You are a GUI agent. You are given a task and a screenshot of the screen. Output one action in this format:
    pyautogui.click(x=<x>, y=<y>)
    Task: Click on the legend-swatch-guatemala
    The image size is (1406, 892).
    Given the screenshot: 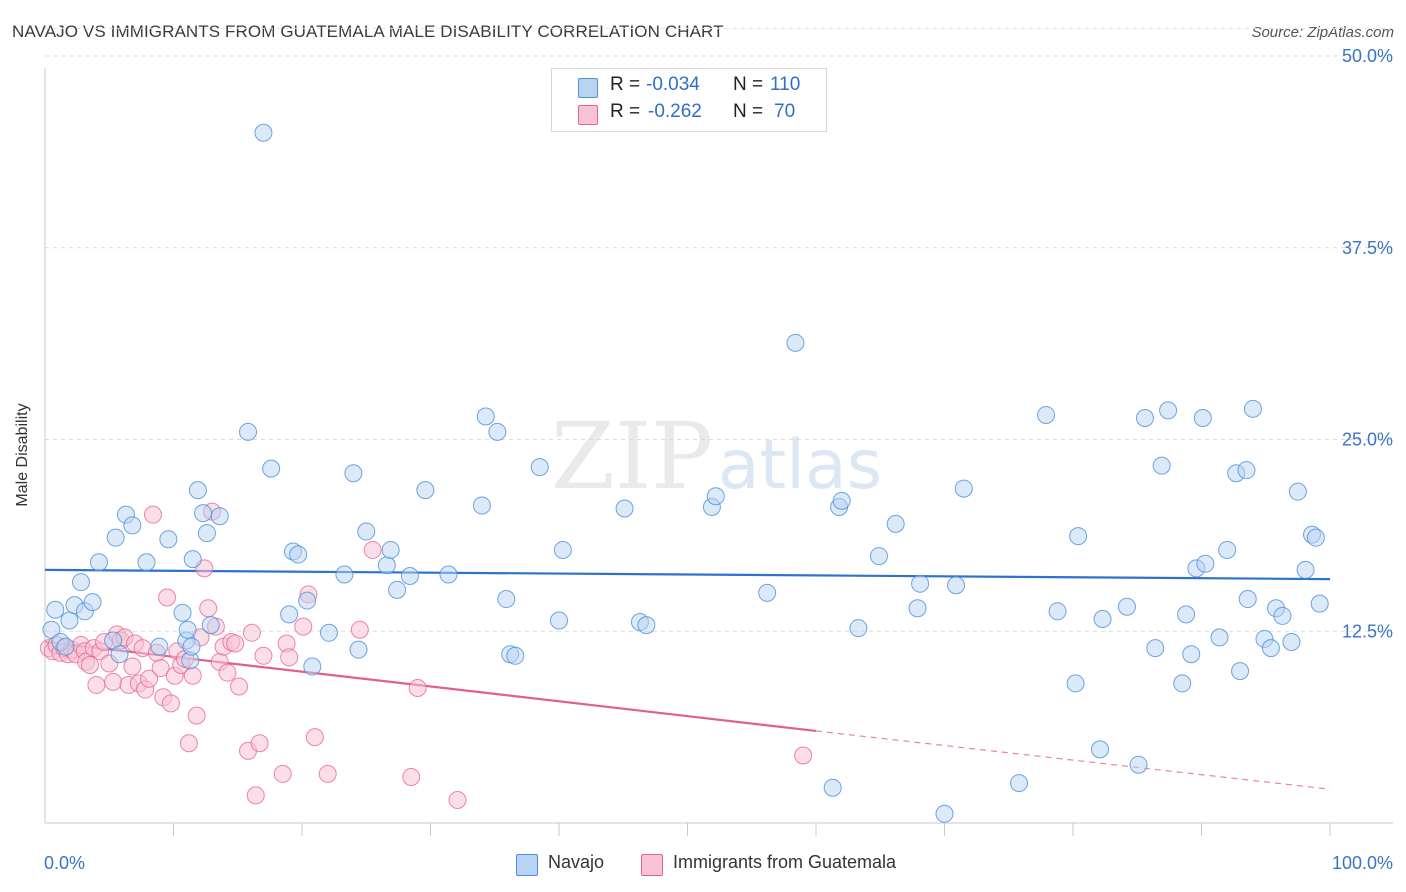 What is the action you would take?
    pyautogui.click(x=652, y=865)
    